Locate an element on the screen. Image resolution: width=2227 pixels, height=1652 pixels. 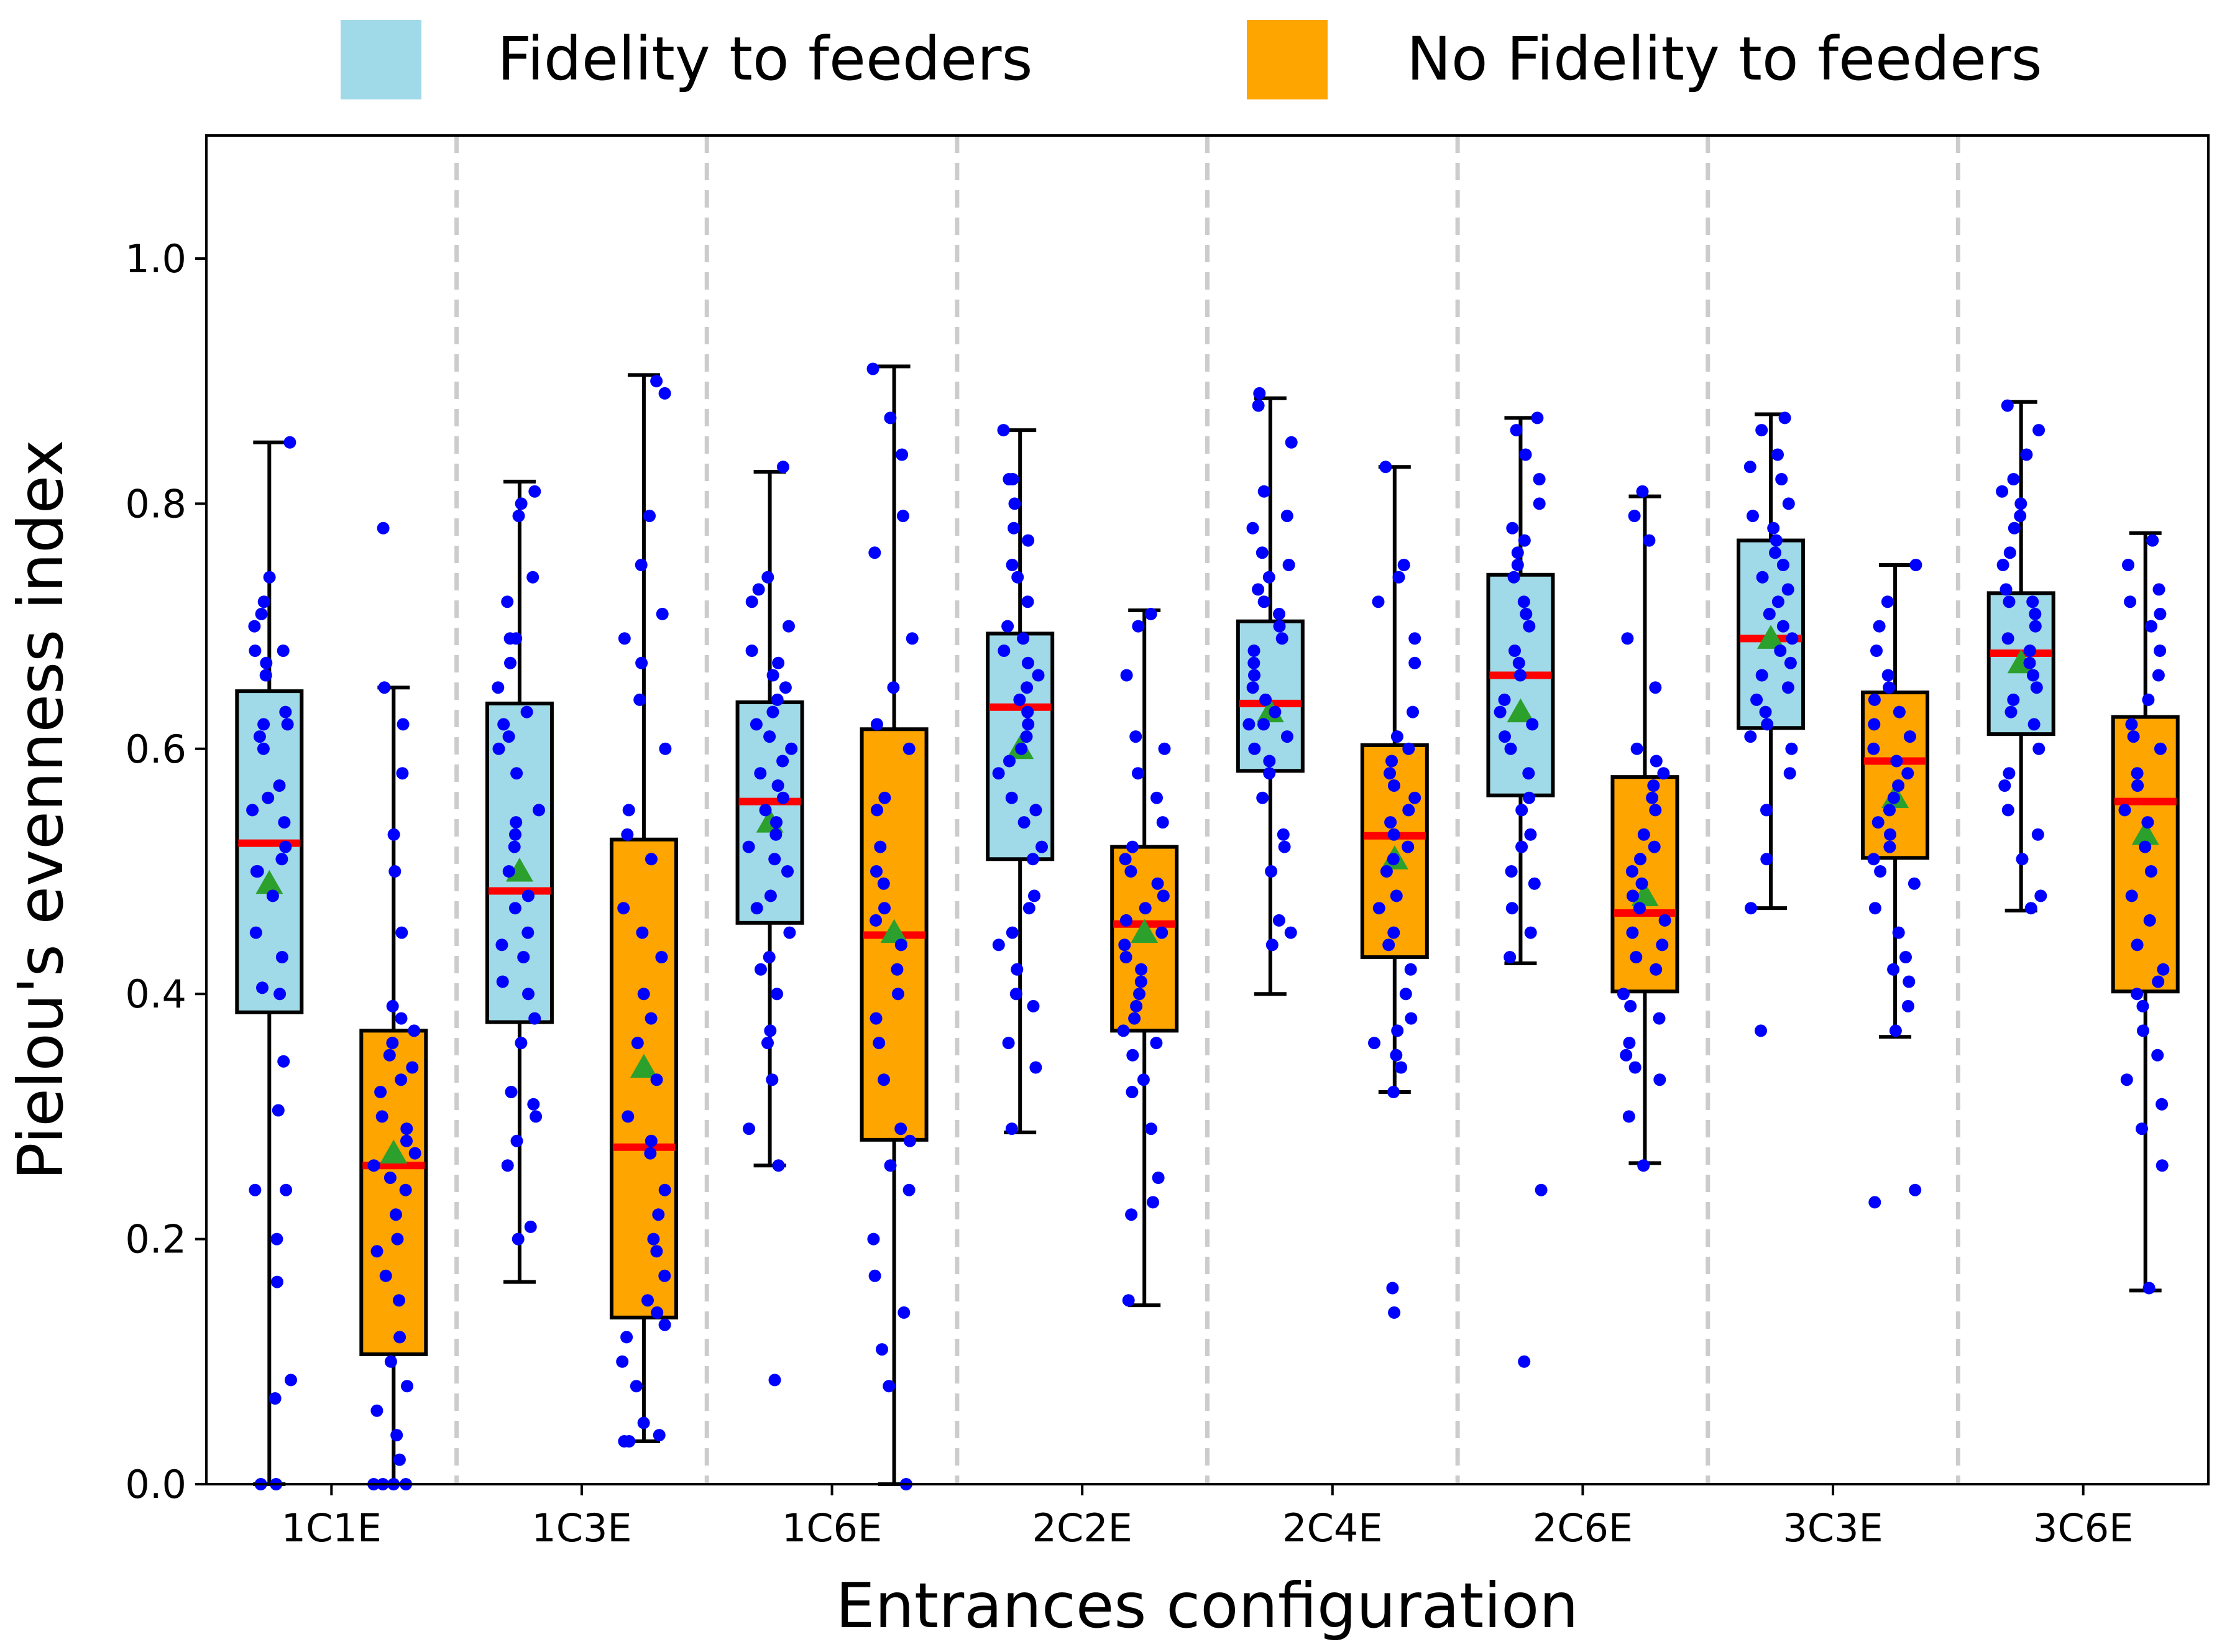
y-tick-label: 1.0 is located at coordinates (155, 259).